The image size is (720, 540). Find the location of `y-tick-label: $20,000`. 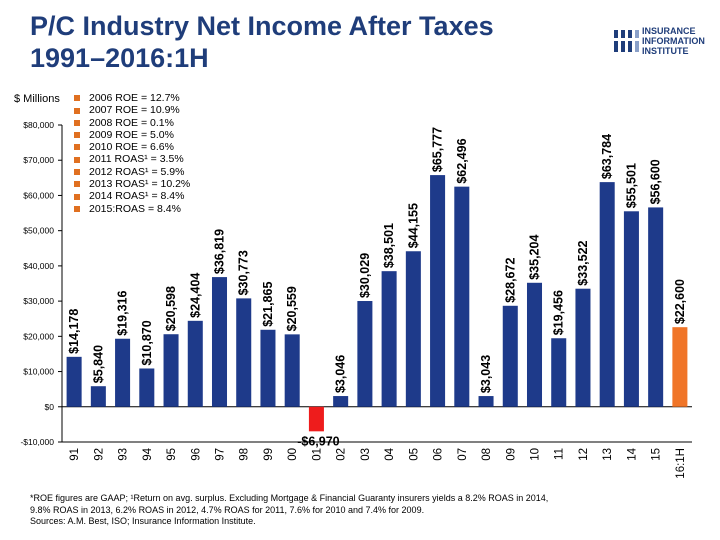

y-tick-label: $20,000 is located at coordinates (38, 336).